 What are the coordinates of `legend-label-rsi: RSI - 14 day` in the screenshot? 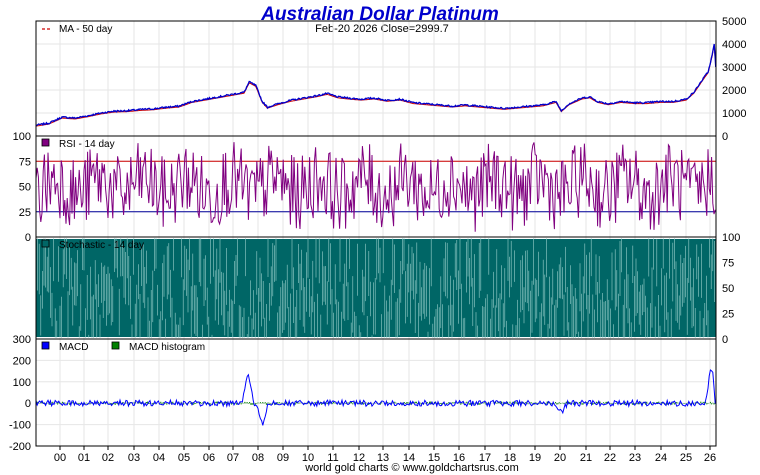 It's located at (87, 144).